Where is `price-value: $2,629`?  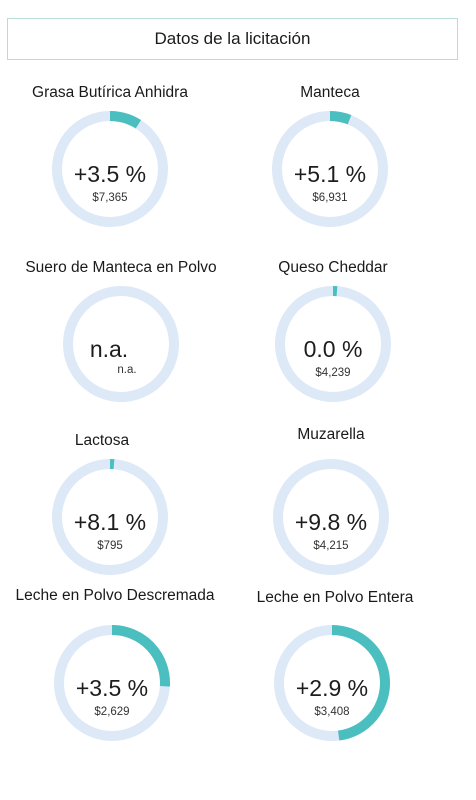 price-value: $2,629 is located at coordinates (112, 712).